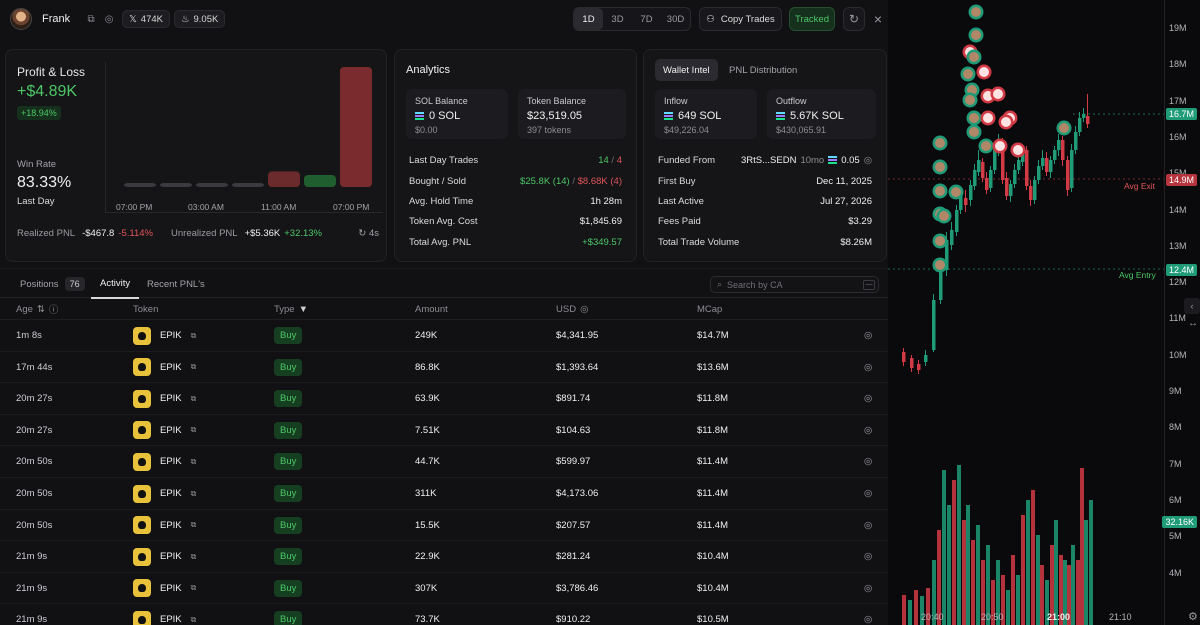 The width and height of the screenshot is (1200, 625). Describe the element at coordinates (37, 309) in the screenshot. I see `col-age: Age ⇅ ⓘ` at that location.